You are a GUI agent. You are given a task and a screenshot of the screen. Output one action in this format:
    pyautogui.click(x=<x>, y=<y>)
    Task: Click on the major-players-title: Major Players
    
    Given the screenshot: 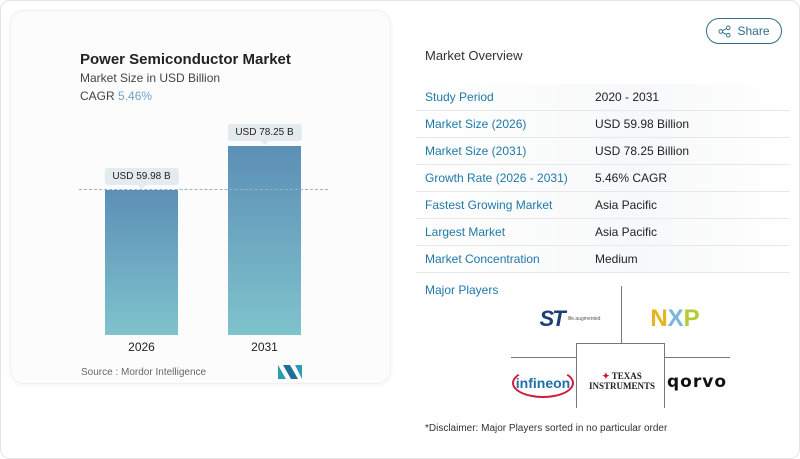 What is the action you would take?
    pyautogui.click(x=462, y=290)
    